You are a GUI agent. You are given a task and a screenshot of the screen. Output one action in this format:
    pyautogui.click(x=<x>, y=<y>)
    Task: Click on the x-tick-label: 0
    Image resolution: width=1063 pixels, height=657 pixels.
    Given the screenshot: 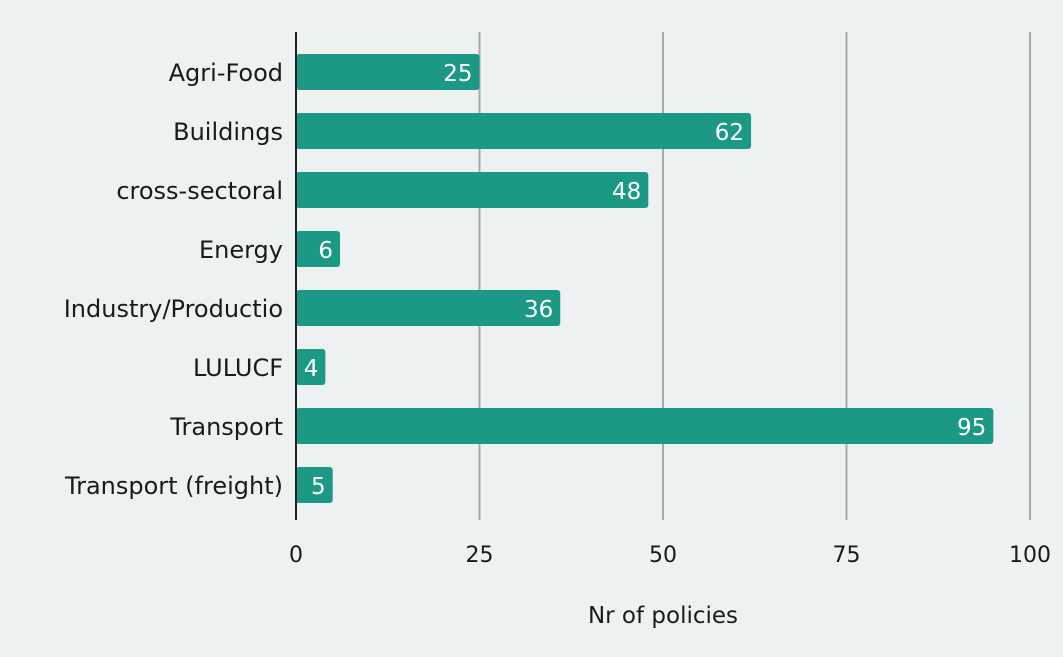 What is the action you would take?
    pyautogui.click(x=296, y=555)
    